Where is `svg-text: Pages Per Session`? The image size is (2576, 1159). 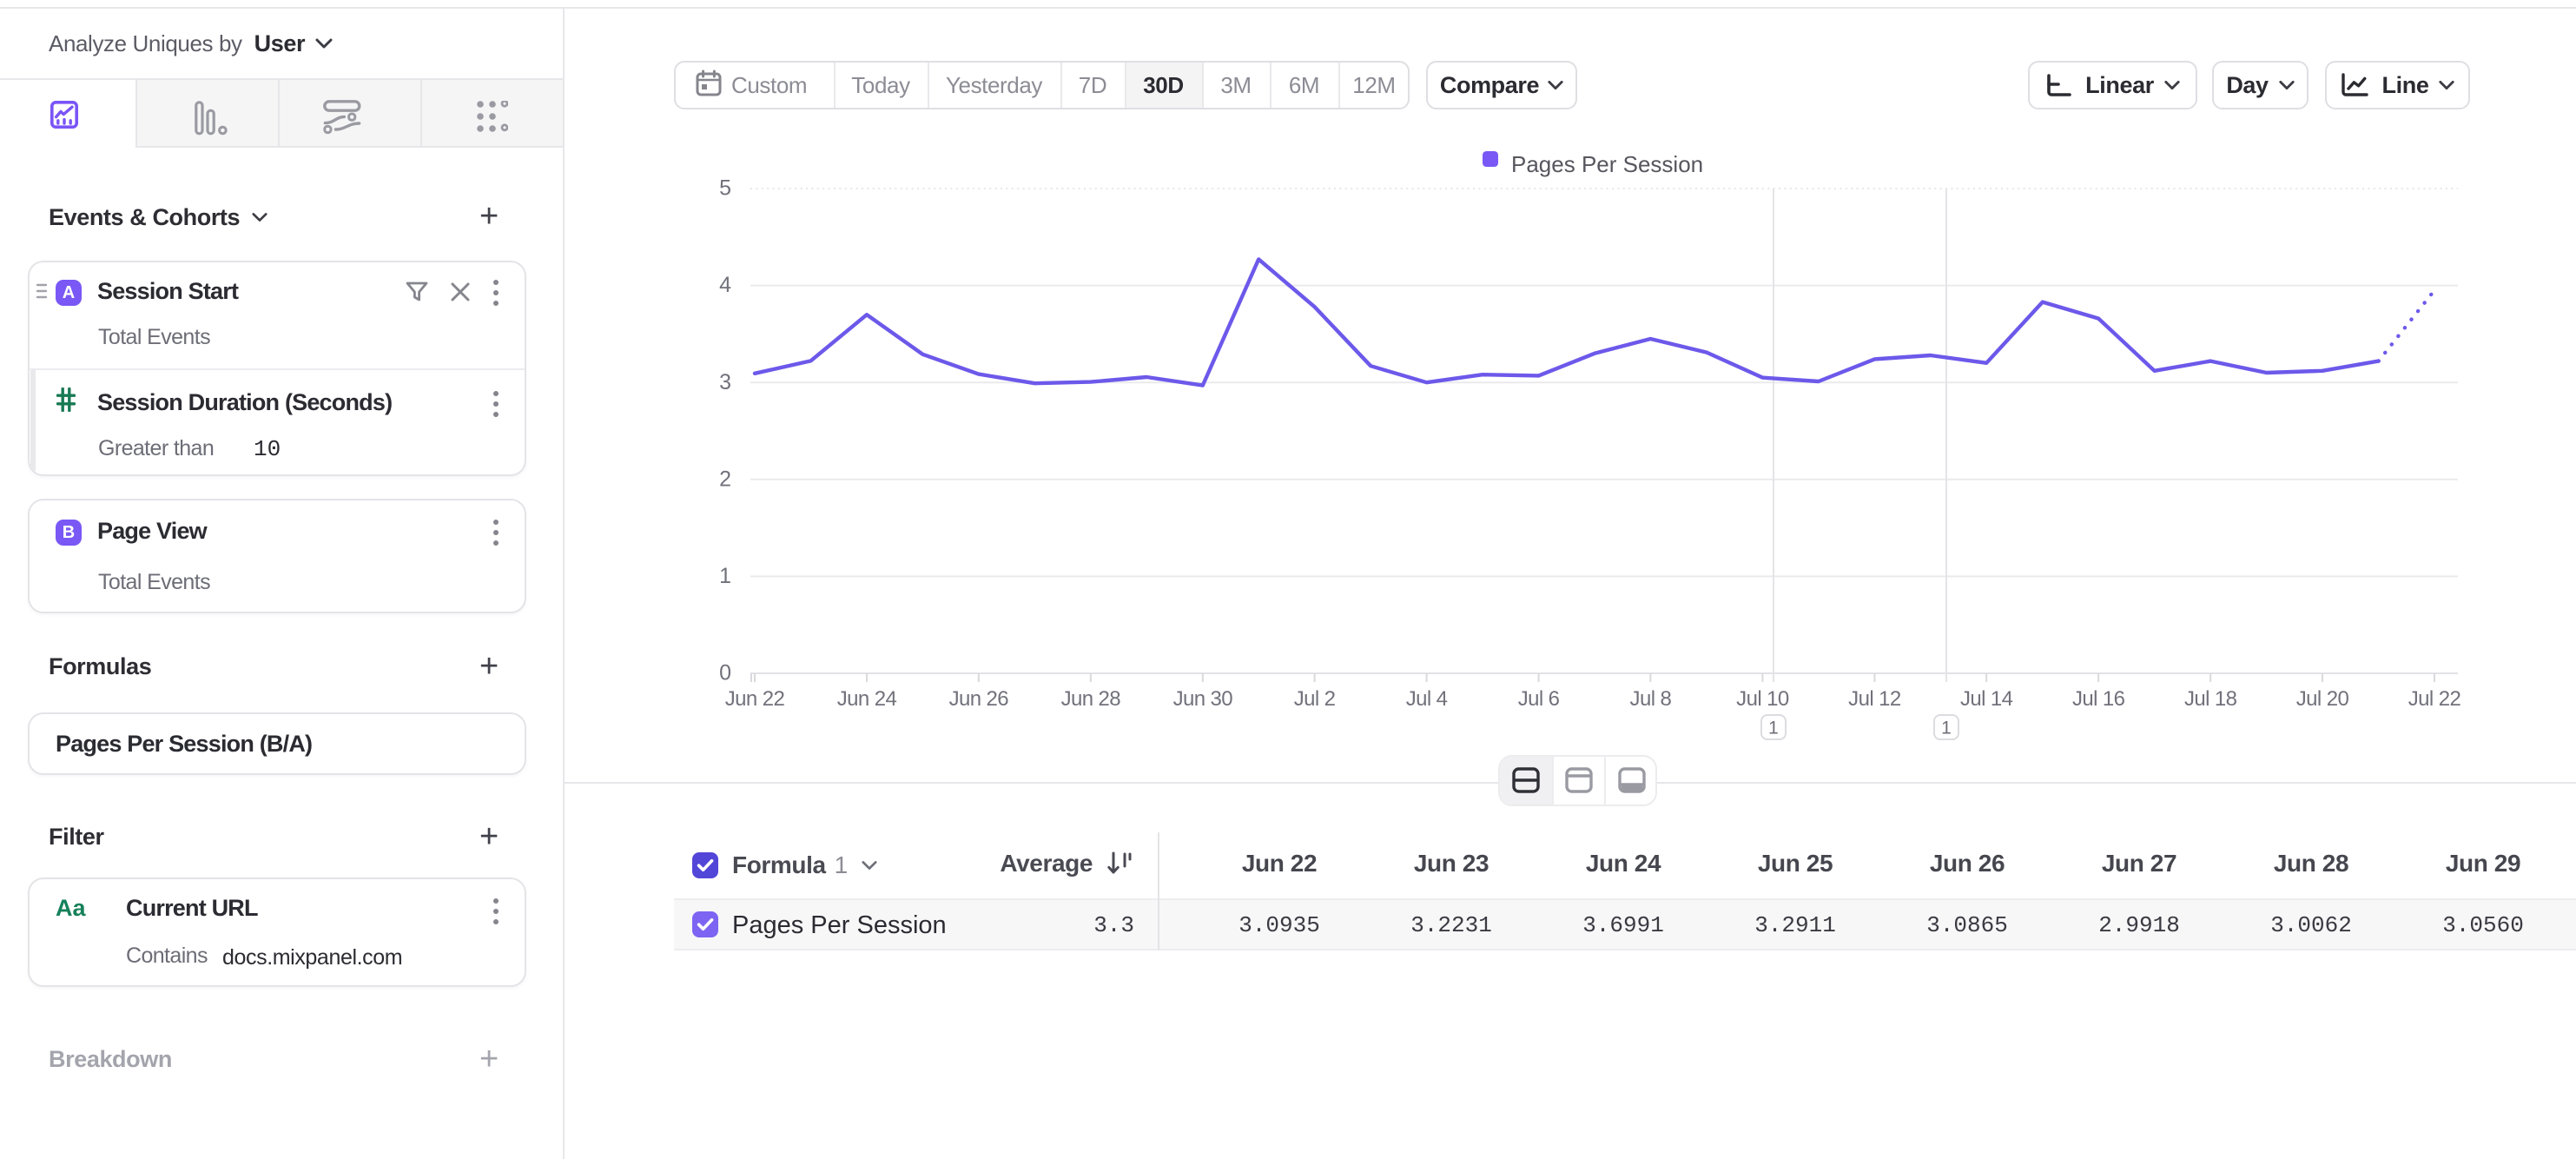 svg-text: Pages Per Session is located at coordinates (1607, 164).